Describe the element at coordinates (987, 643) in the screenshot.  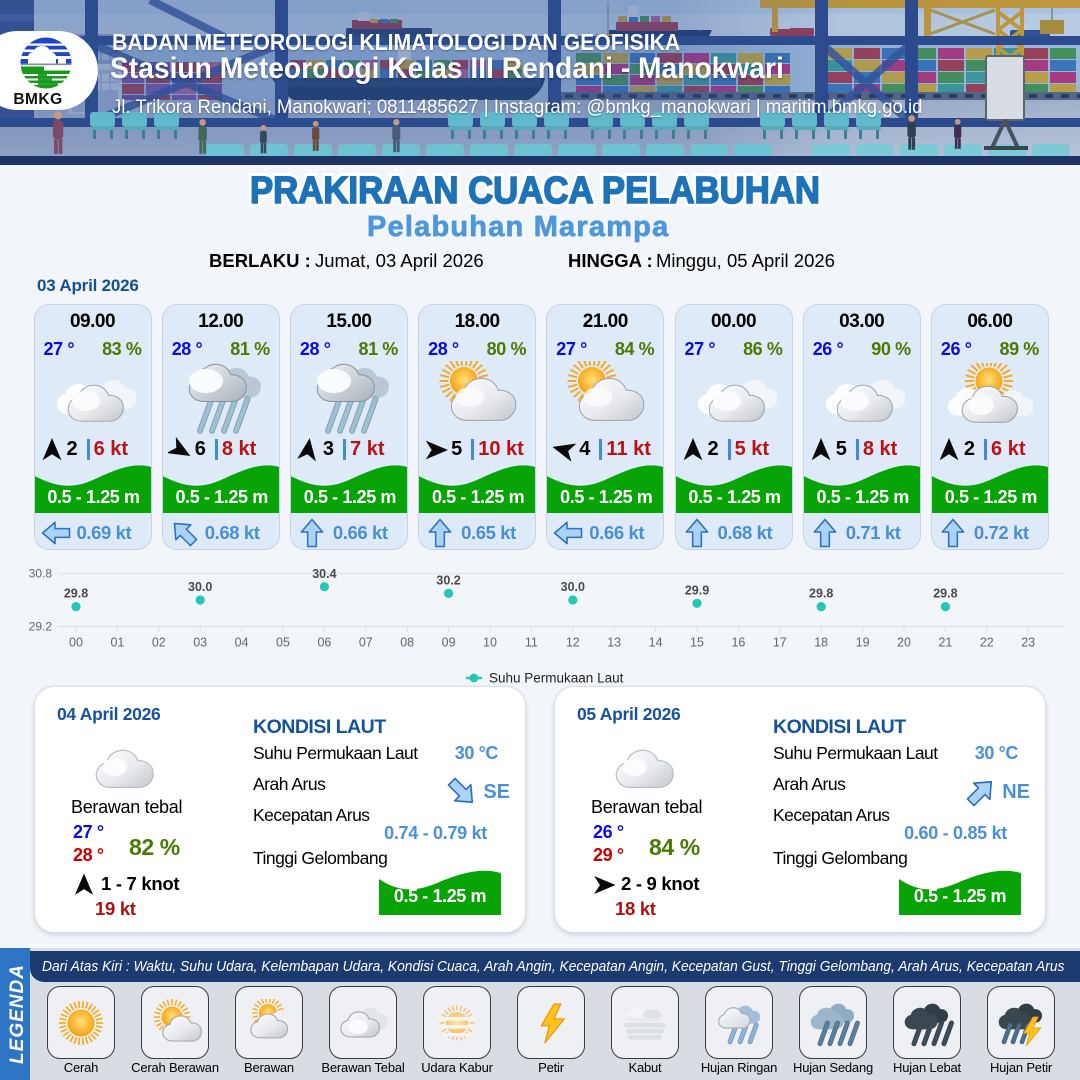
I see `svg-text: 22` at that location.